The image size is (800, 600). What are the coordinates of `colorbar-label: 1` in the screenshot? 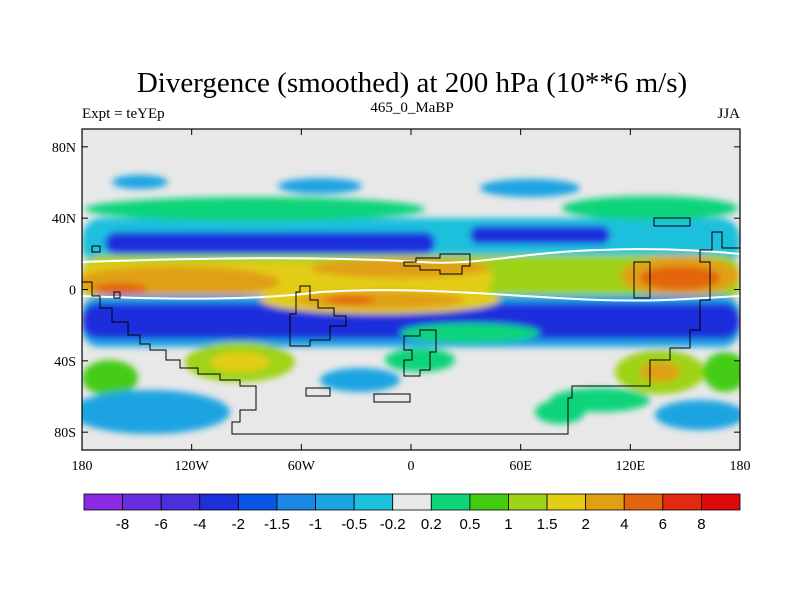 It's located at (508, 524).